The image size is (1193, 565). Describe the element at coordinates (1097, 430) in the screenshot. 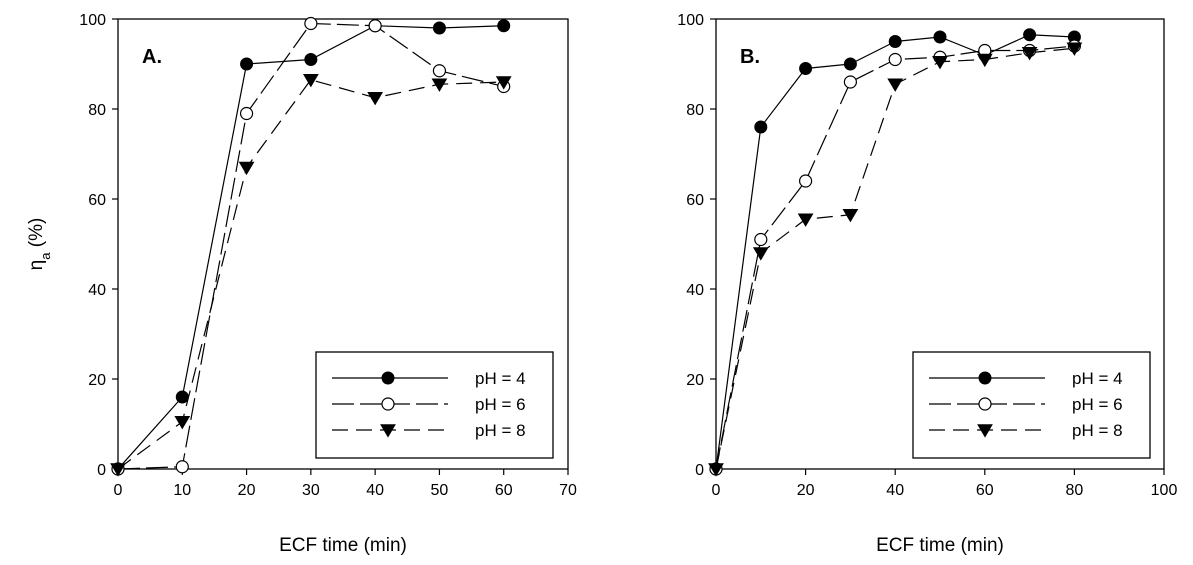

I see `panel-b-legend-label-3: pH = 8` at that location.